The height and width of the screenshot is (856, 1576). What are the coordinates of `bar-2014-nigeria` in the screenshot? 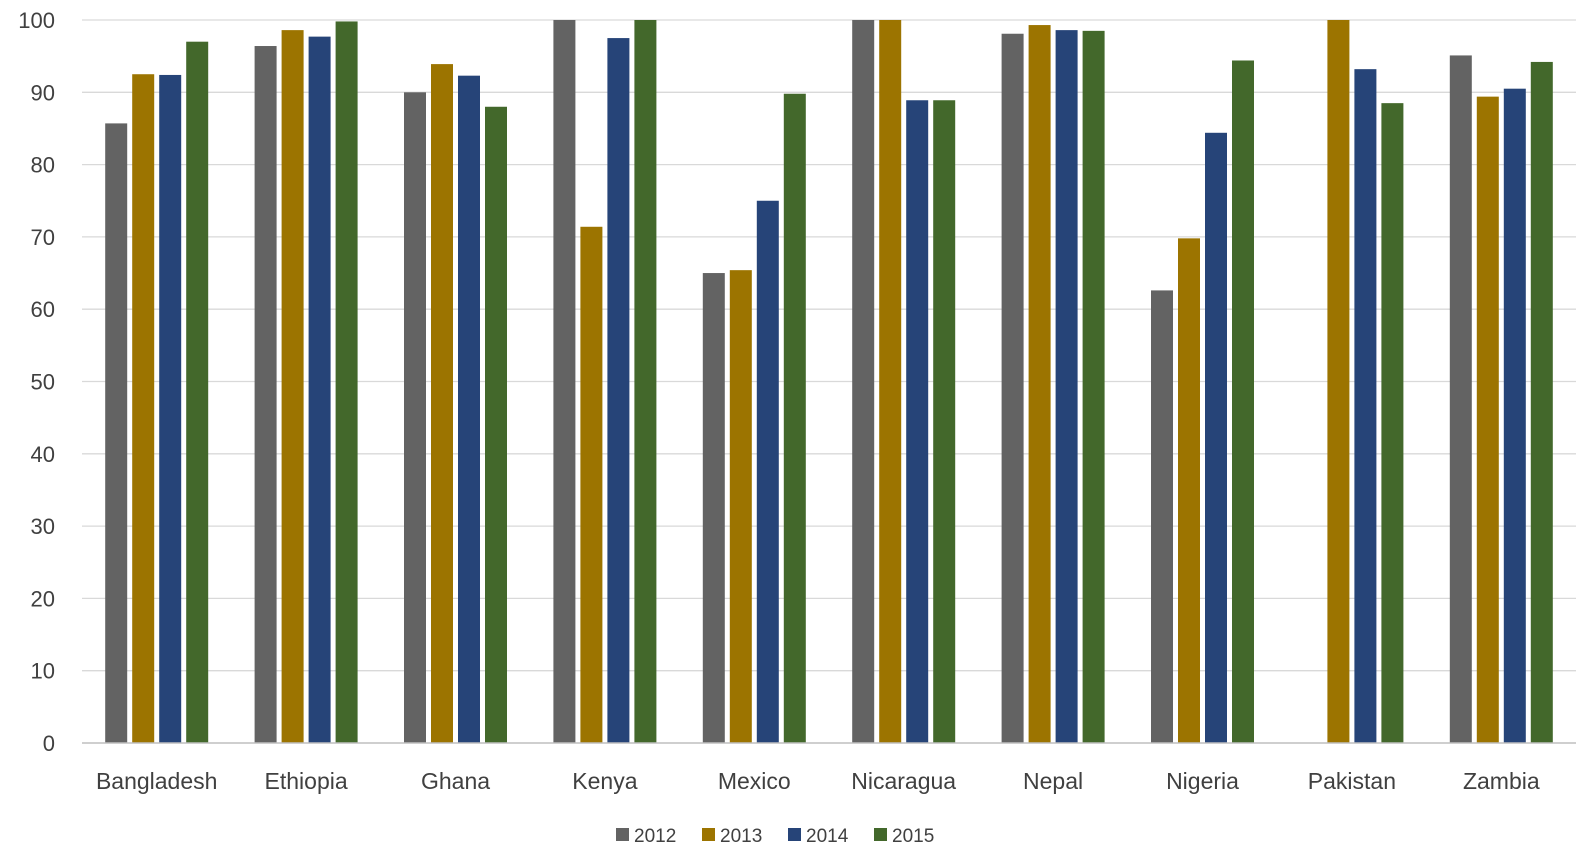 It's located at (1216, 438).